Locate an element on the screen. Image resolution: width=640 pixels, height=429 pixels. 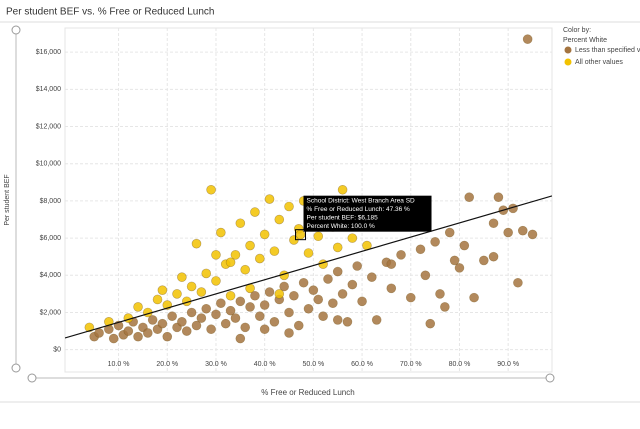
y-tick-label: $4,000 is located at coordinates (51, 275).